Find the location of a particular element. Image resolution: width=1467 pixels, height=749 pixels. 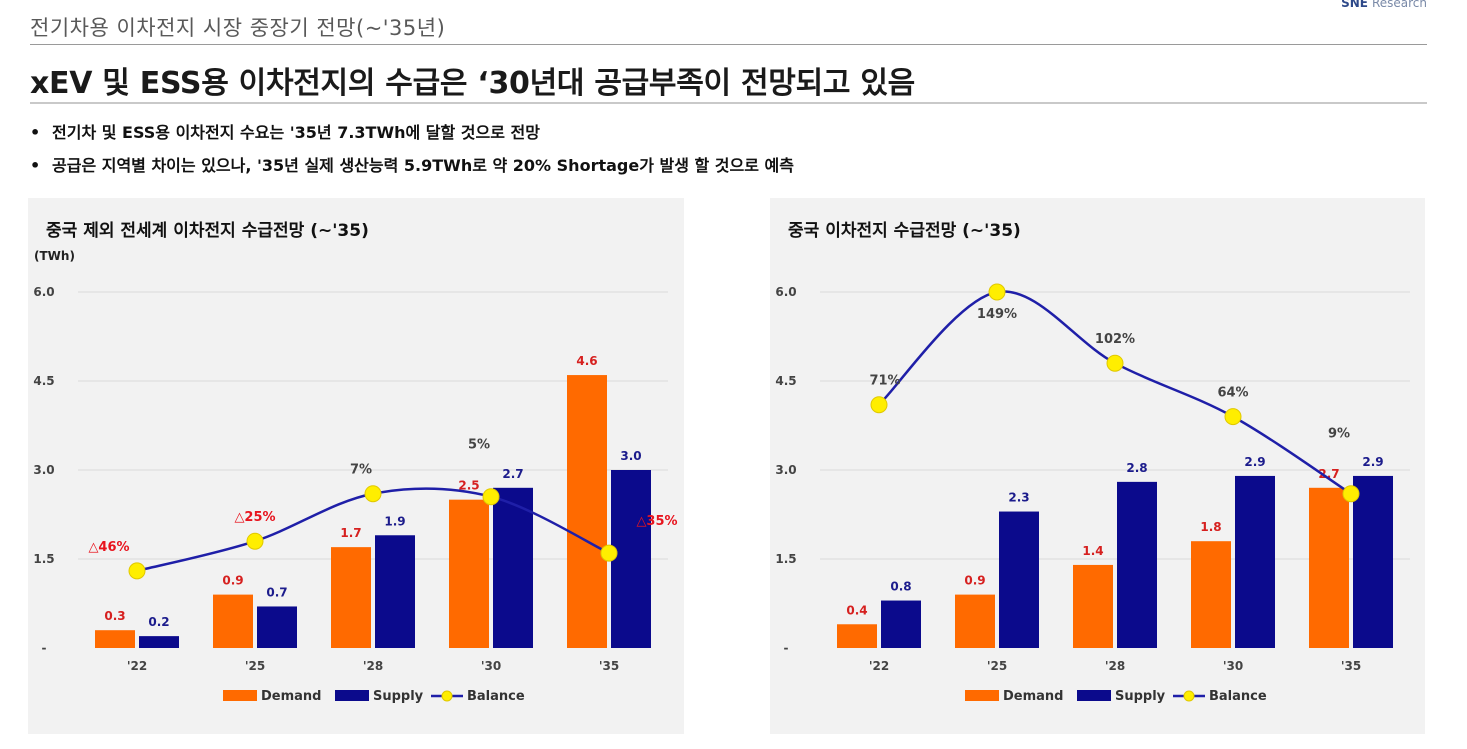

balance-value-label: 64% is located at coordinates (1232, 393).